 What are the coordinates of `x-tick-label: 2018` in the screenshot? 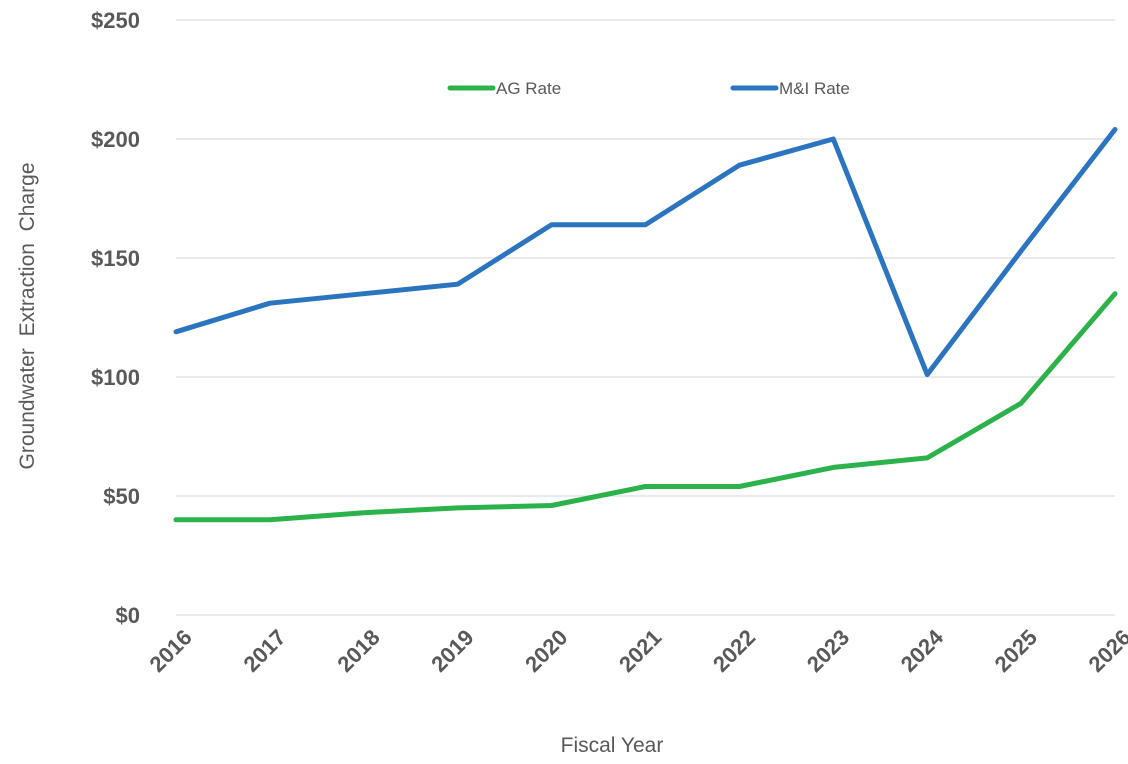 It's located at (358, 651).